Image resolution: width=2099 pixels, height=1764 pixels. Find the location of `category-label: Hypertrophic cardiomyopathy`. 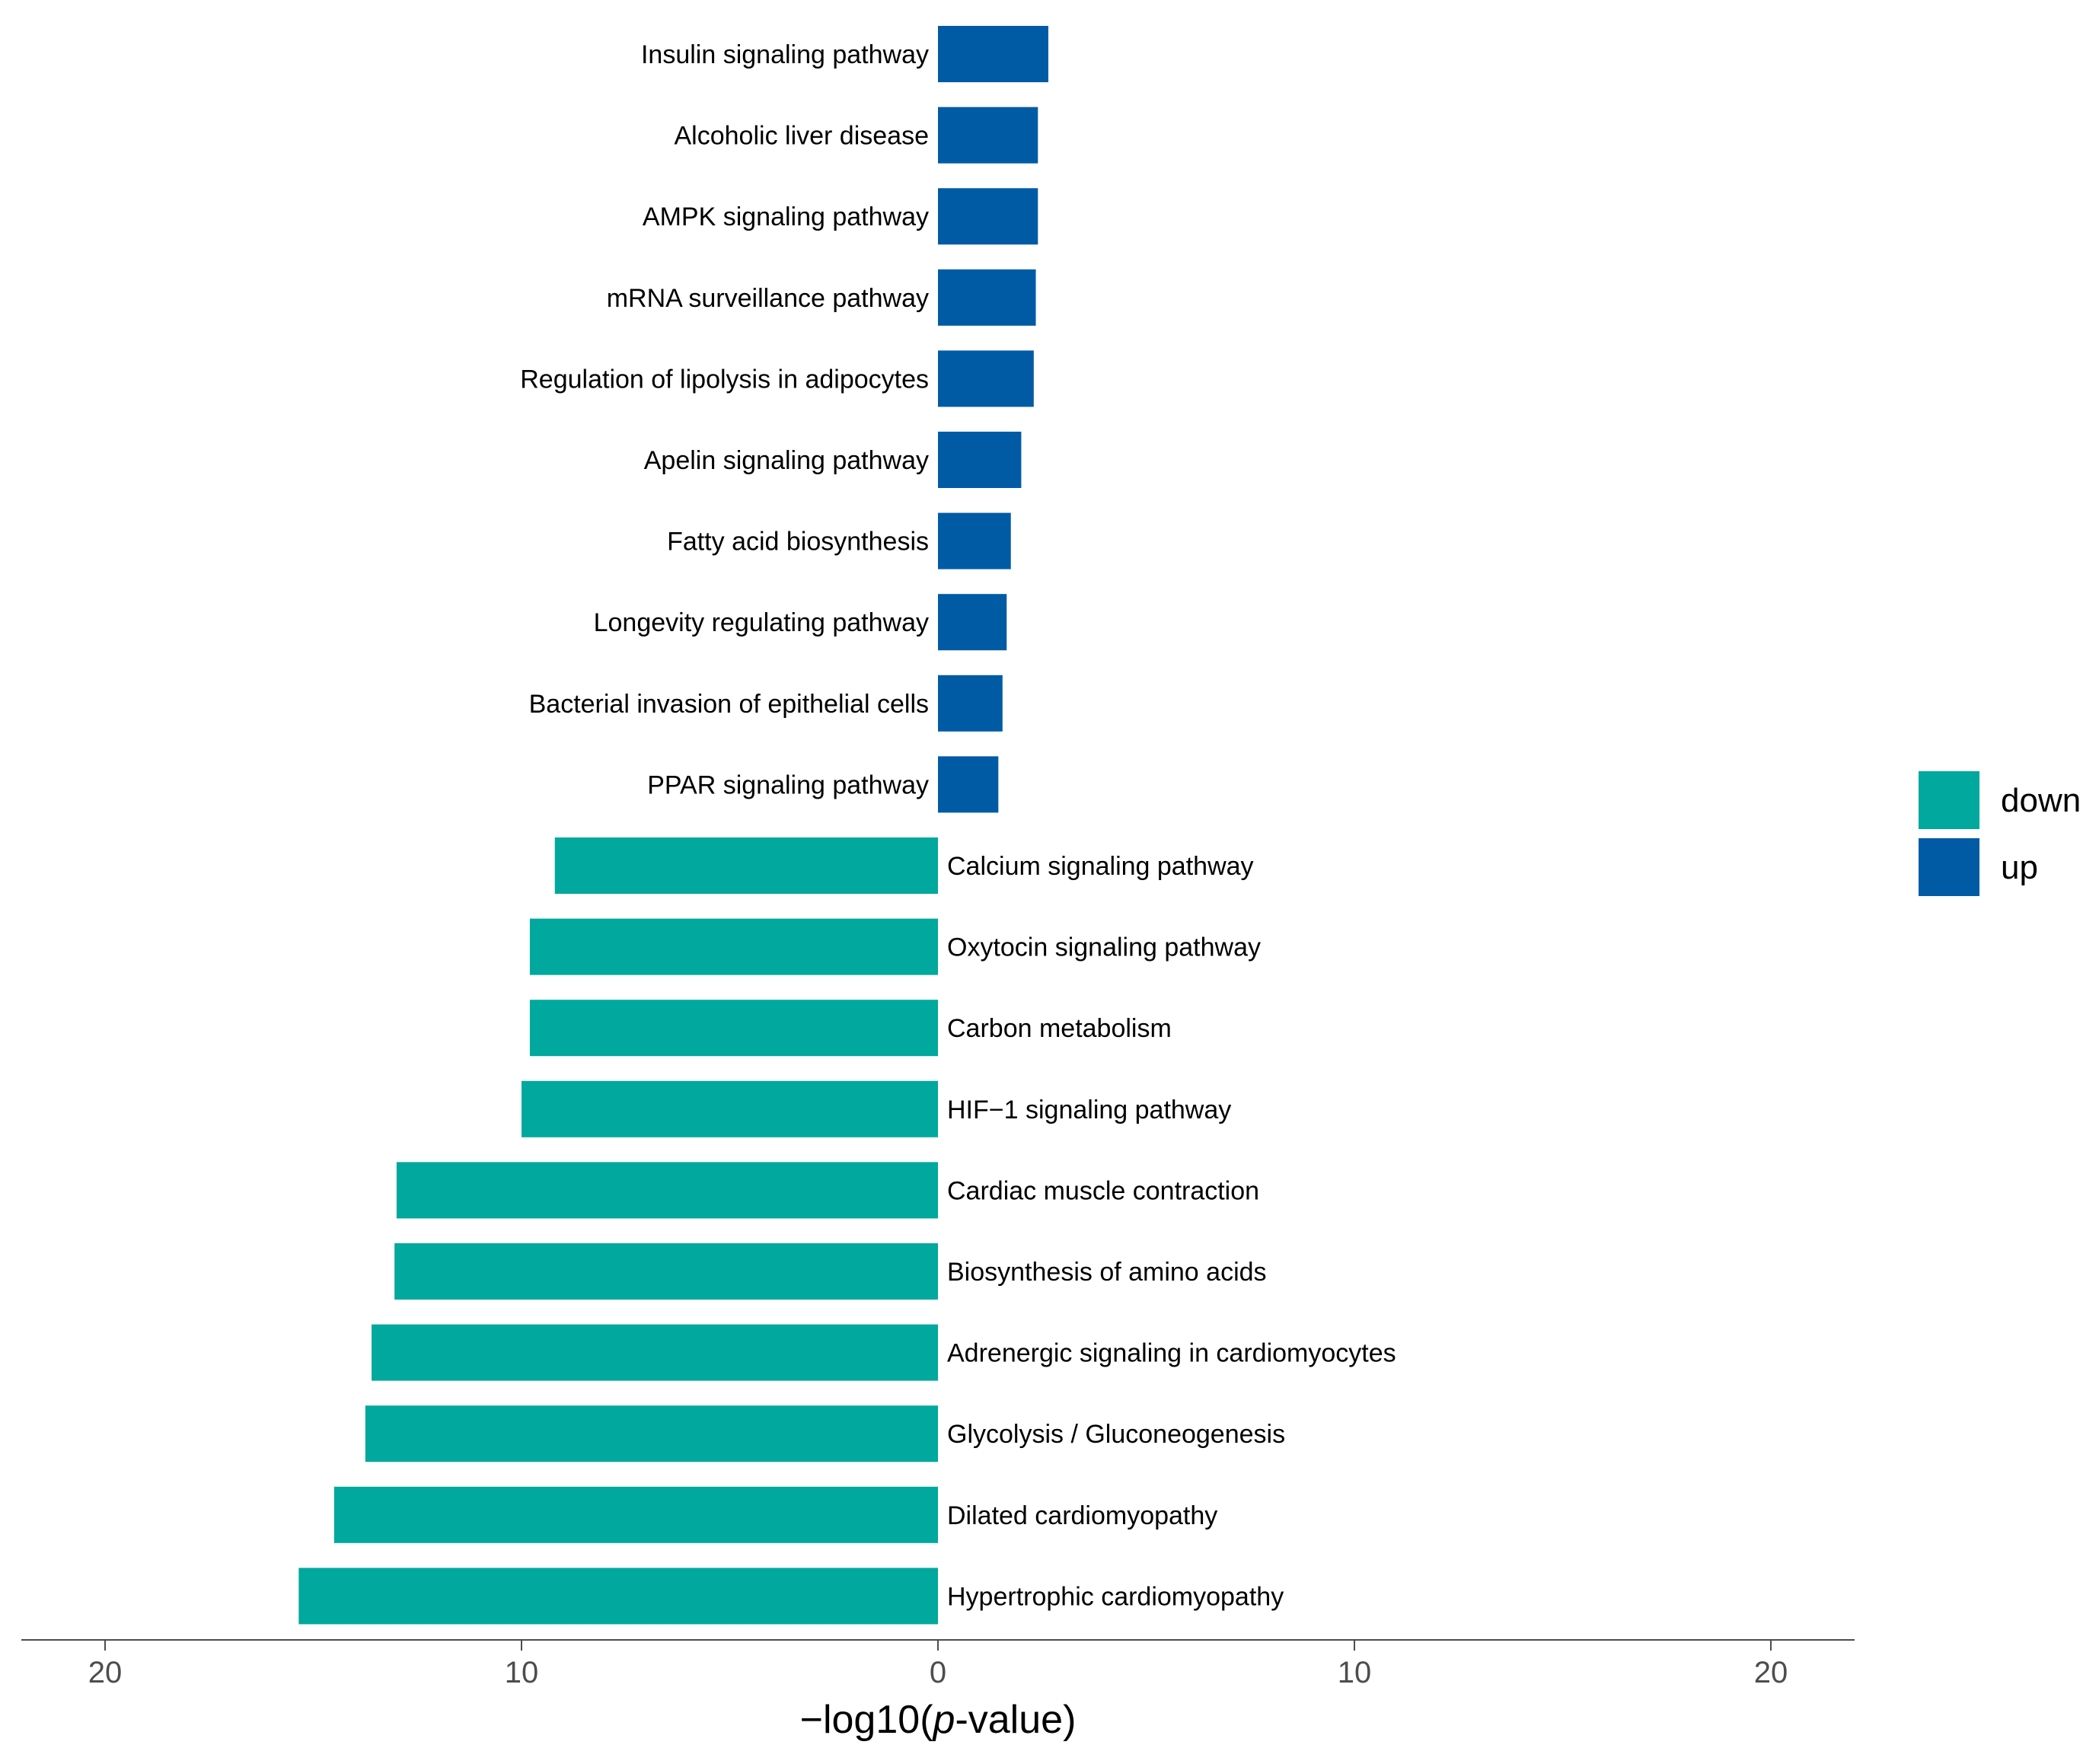

category-label: Hypertrophic cardiomyopathy is located at coordinates (1115, 1596).